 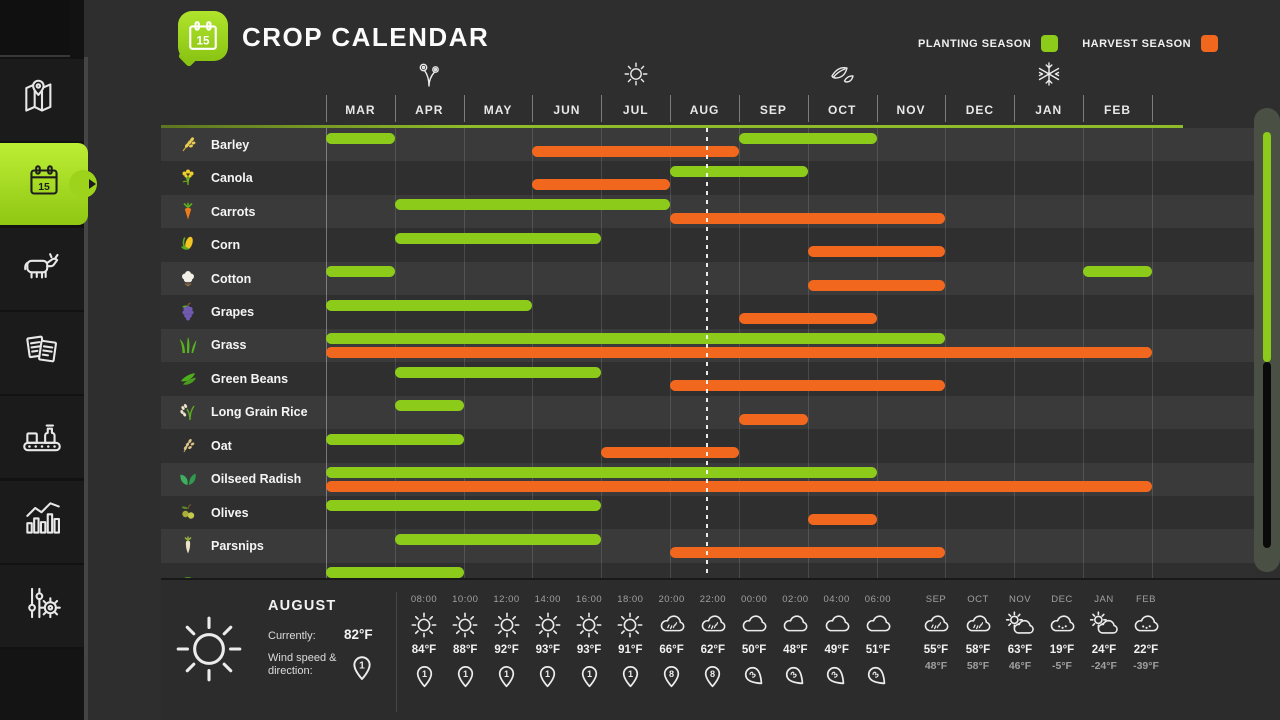 I want to click on crop-row: Parsnips, so click(x=708, y=545).